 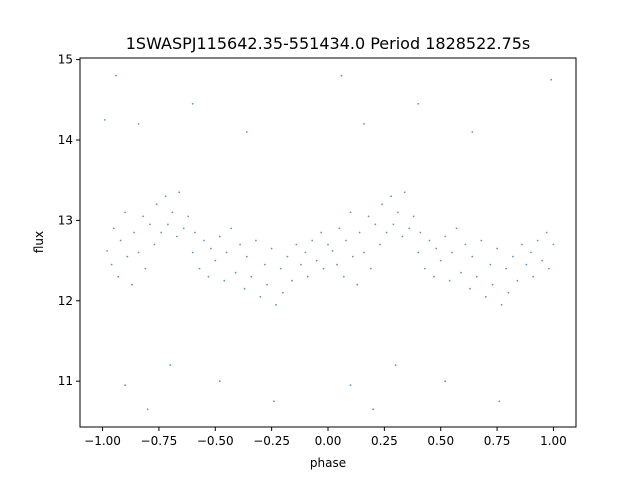 I want to click on y-tick-label: 13, so click(x=65, y=220).